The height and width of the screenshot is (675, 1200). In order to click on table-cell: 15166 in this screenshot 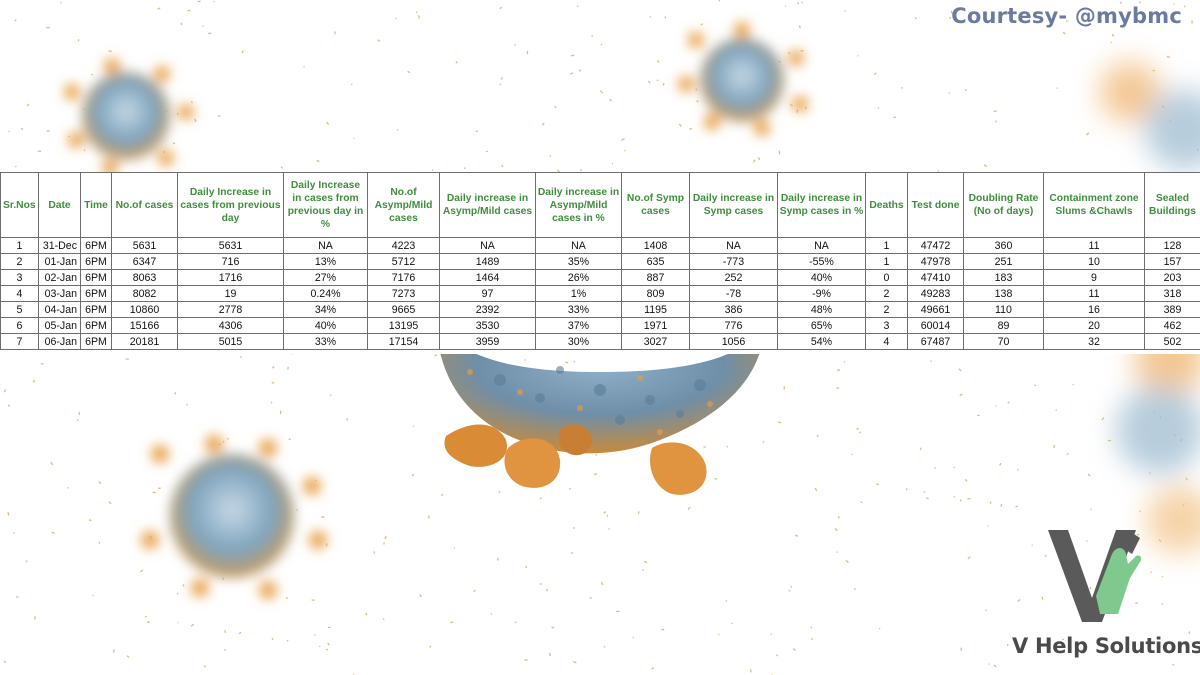, I will do `click(144, 325)`.